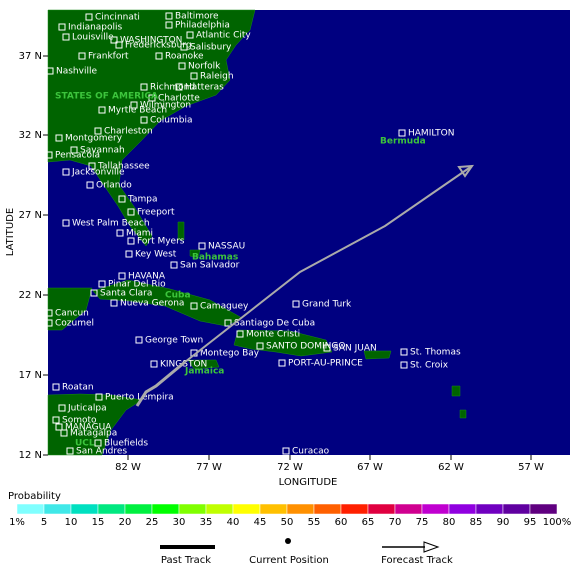  What do you see at coordinates (204, 88) in the screenshot?
I see `place-label: Hatteras` at bounding box center [204, 88].